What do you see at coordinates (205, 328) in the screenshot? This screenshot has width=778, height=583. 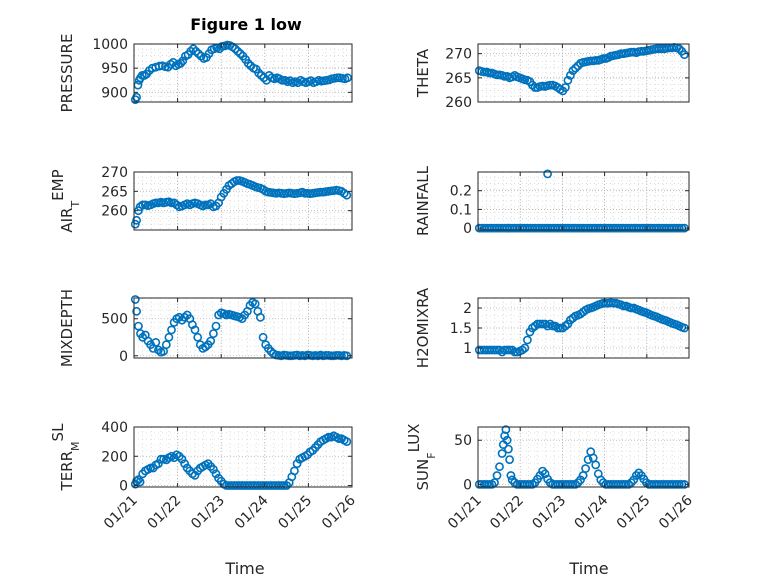 I see `subplot-mixdepth: 0 500 MIXDEPTH` at bounding box center [205, 328].